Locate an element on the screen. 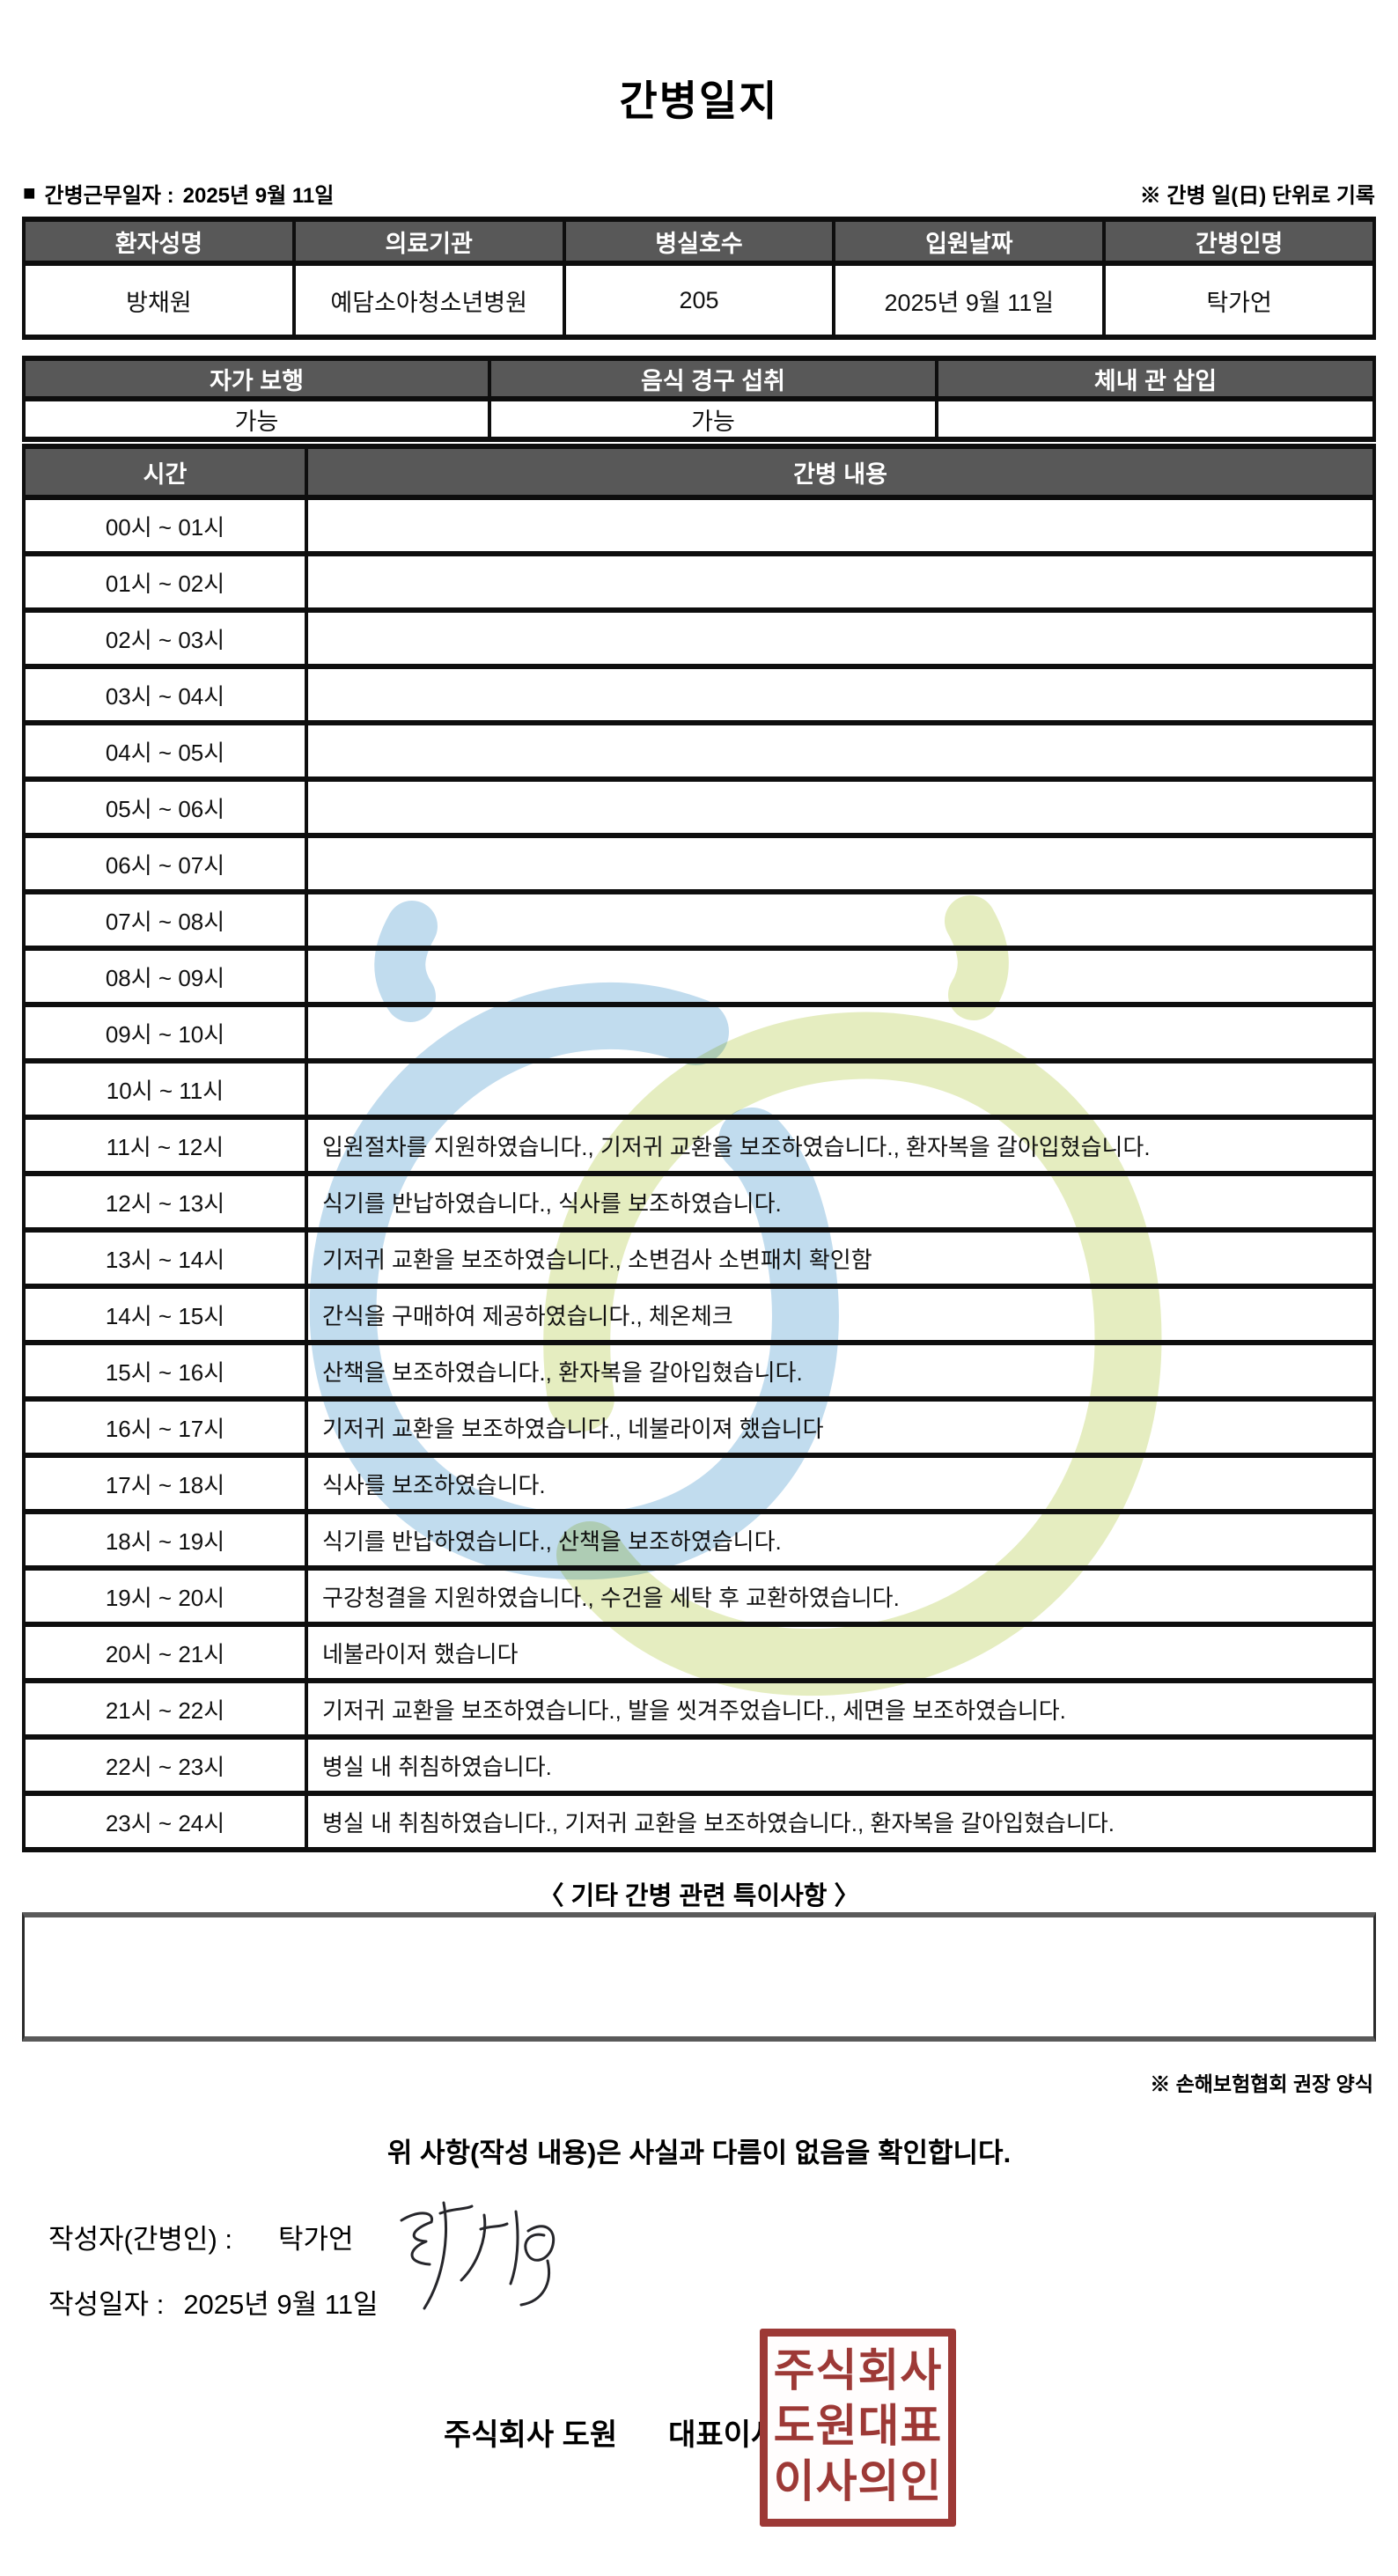 The height and width of the screenshot is (2576, 1398). time-cell: 01시 ~ 02시 is located at coordinates (165, 582).